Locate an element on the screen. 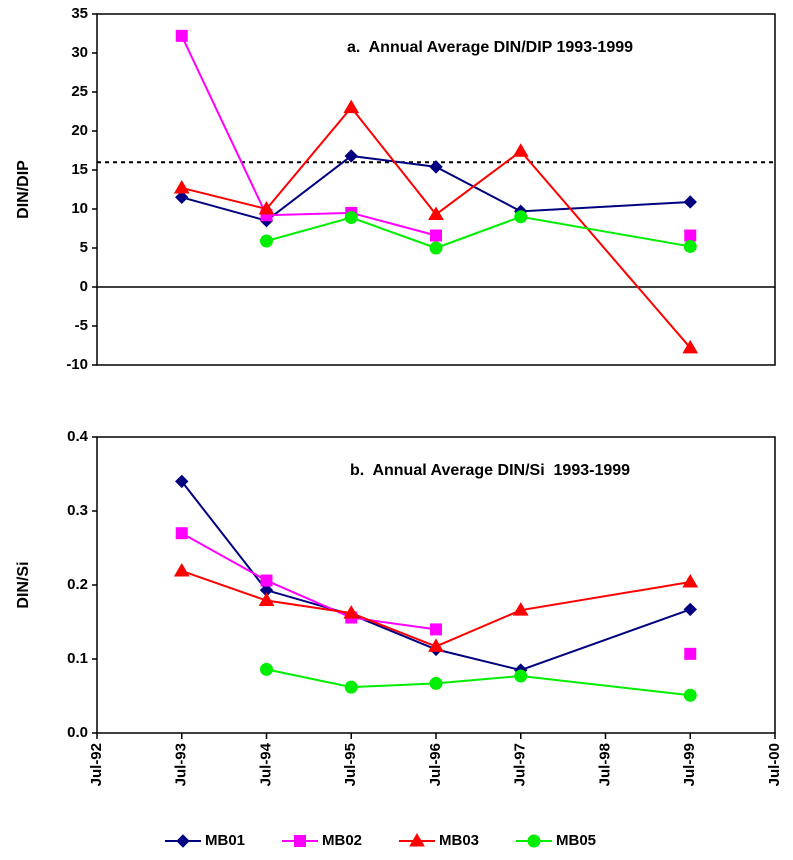  y-tick-label: 10 is located at coordinates (79, 208).